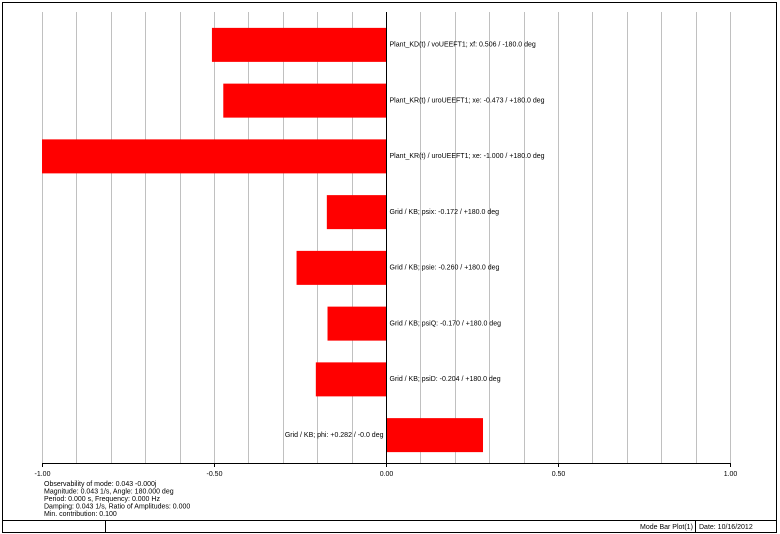 Image resolution: width=780 pixels, height=534 pixels. I want to click on x-tick-label: 0.00, so click(387, 474).